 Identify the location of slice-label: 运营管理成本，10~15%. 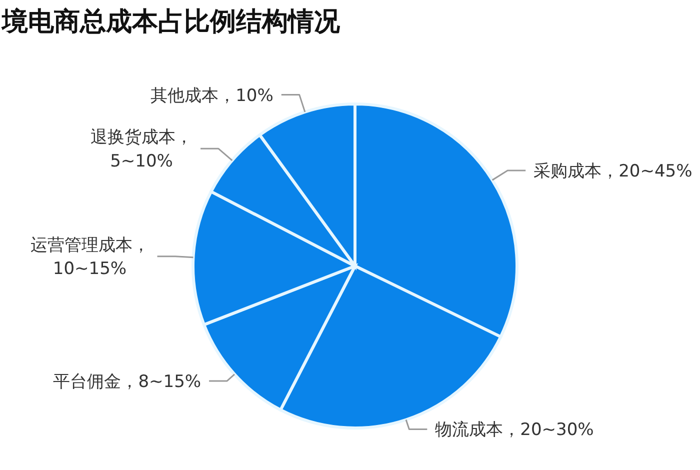
(90, 257).